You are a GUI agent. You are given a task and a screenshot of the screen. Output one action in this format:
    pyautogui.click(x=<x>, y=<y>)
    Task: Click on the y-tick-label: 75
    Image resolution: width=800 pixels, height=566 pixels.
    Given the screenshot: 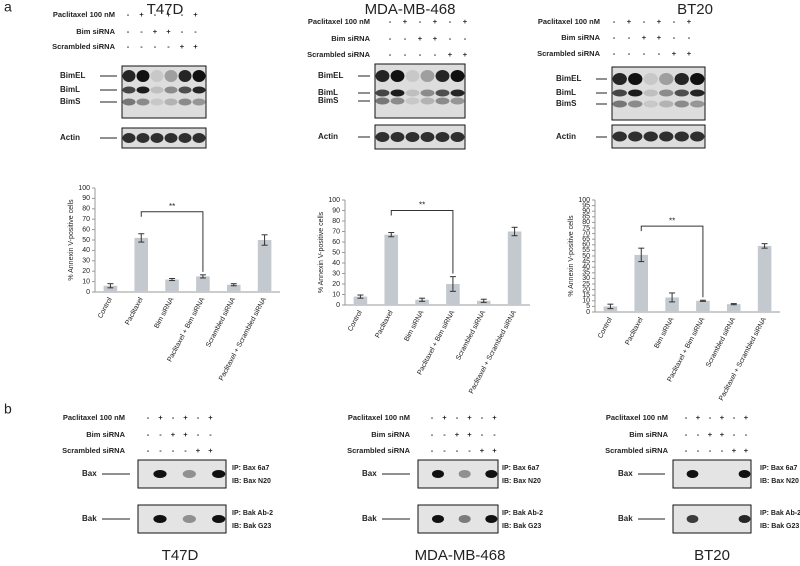 What is the action you would take?
    pyautogui.click(x=586, y=228)
    